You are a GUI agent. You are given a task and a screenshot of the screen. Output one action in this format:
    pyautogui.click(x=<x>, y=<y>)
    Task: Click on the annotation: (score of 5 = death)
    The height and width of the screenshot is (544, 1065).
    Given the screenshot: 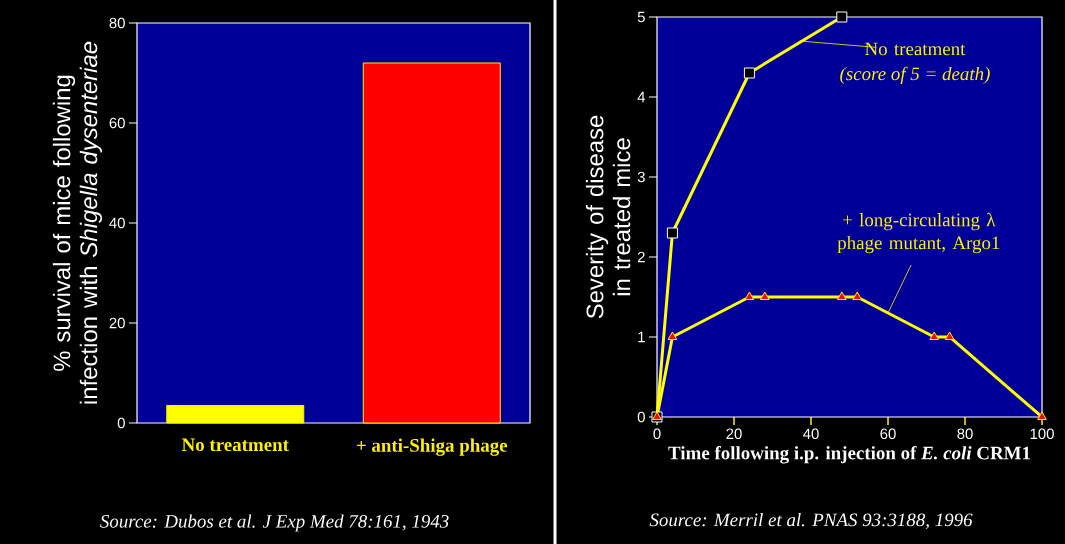 What is the action you would take?
    pyautogui.click(x=915, y=75)
    